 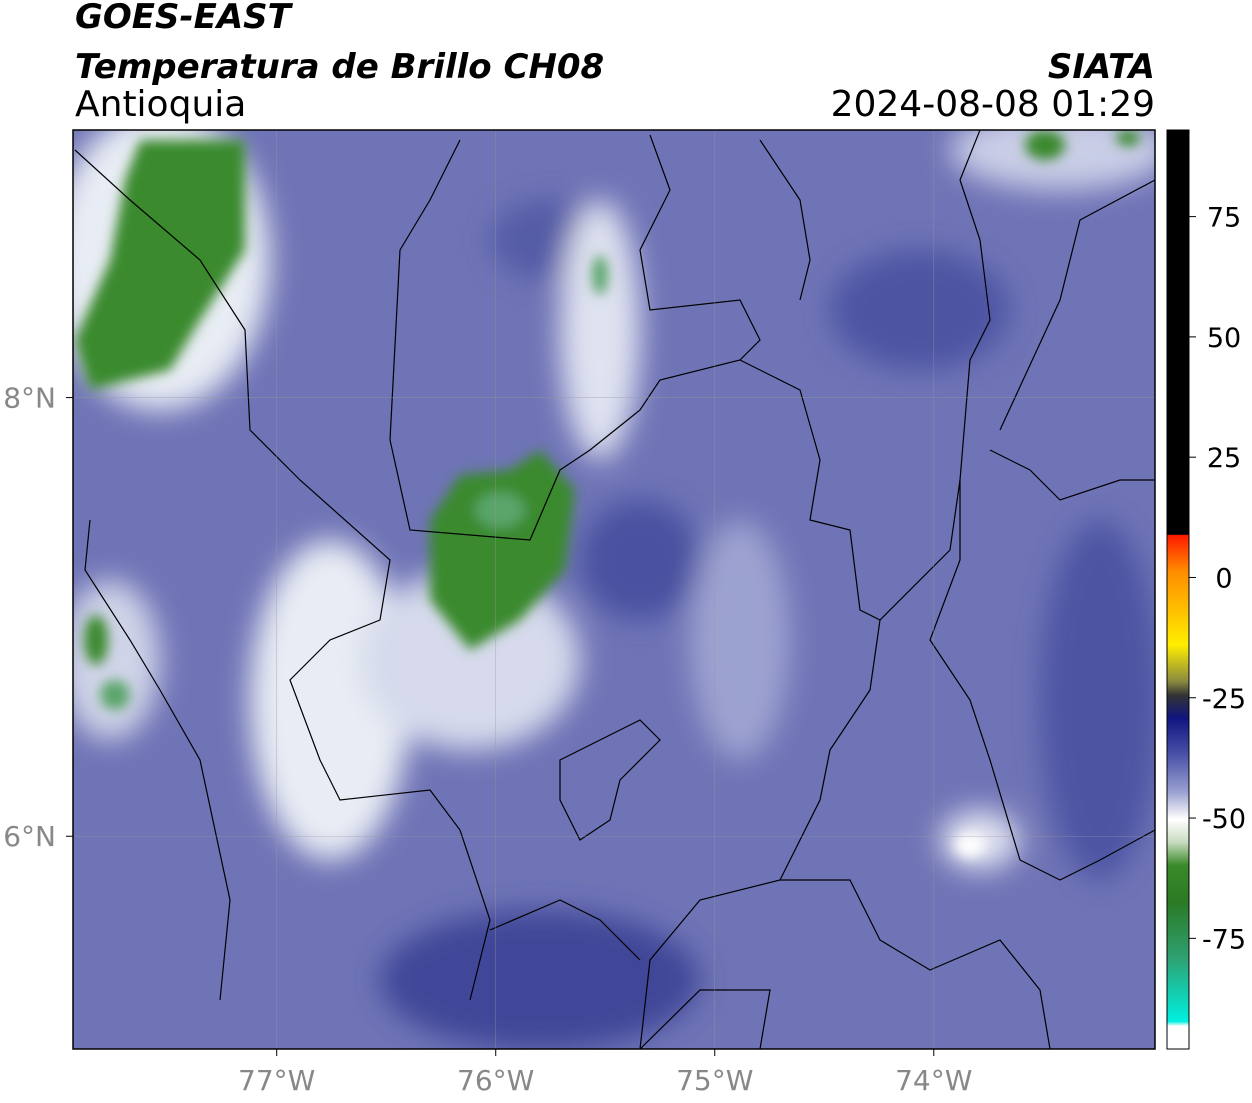 I want to click on datetime-label: 2024-08-08 01:29, so click(x=993, y=104).